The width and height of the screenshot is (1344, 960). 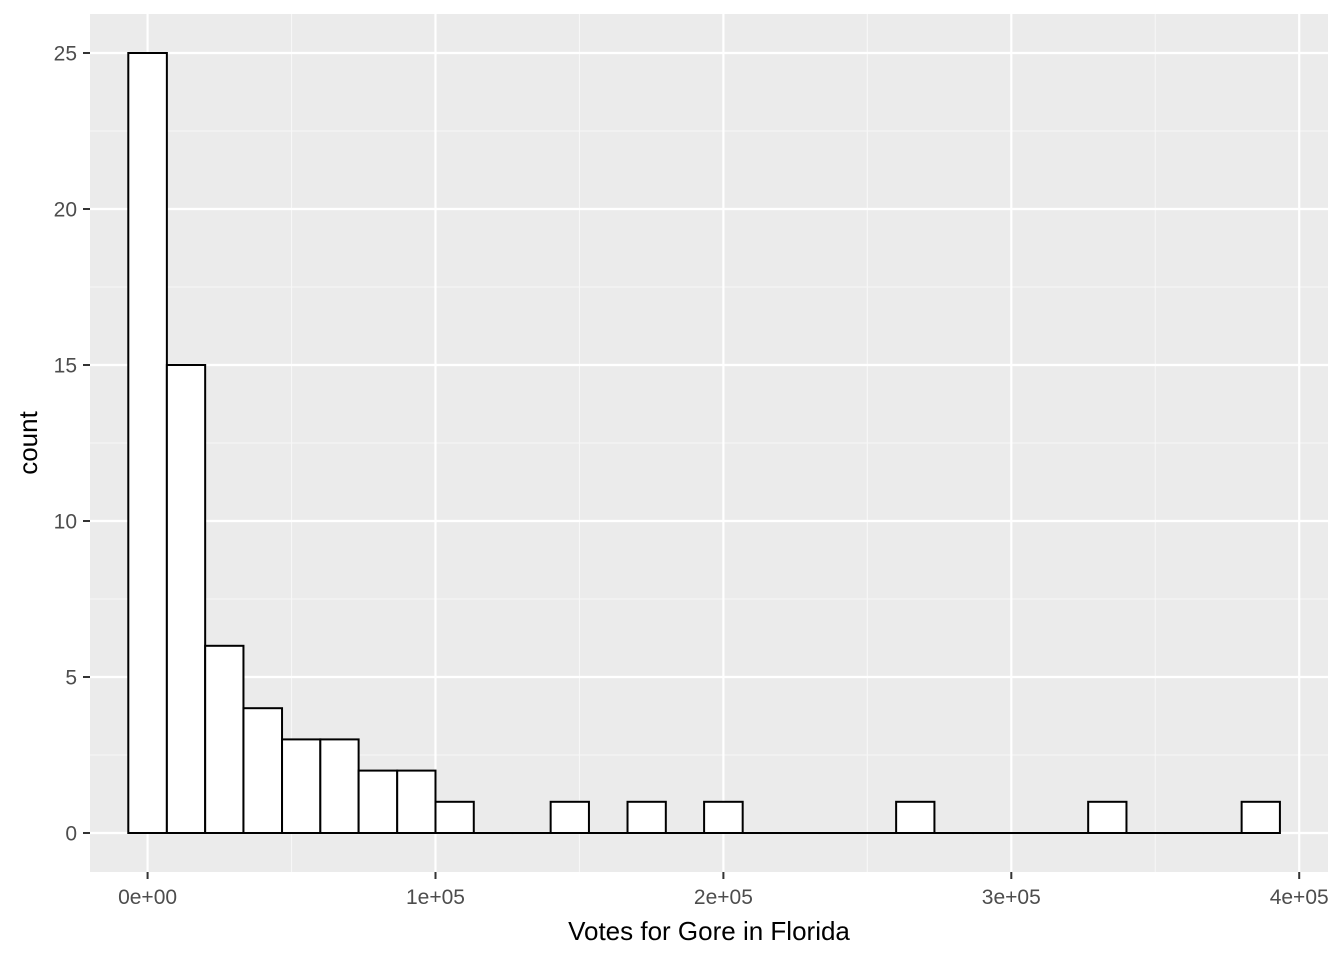 What do you see at coordinates (71, 834) in the screenshot?
I see `y-tick-label: 0` at bounding box center [71, 834].